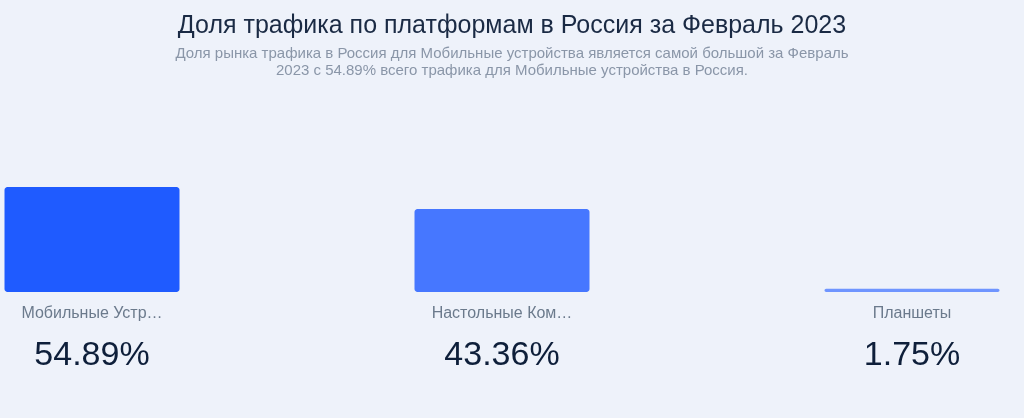  Describe the element at coordinates (512, 61) in the screenshot. I see `chart-subtitle: Доля рынка трафика в Россия для Мобильные устройства является самой большой за Февраль 2023 с 54.89% всего трафика для Мобильные устройства в Россия.` at that location.